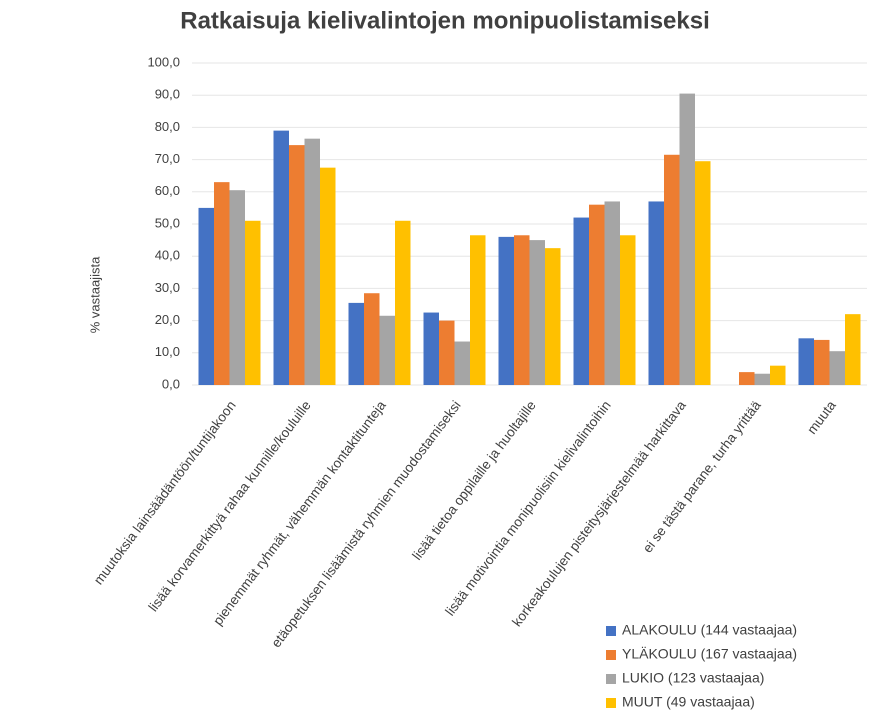 This screenshot has width=874, height=720. What do you see at coordinates (693, 678) in the screenshot?
I see `legend-label: LUKIO (123 vastaajaa)` at bounding box center [693, 678].